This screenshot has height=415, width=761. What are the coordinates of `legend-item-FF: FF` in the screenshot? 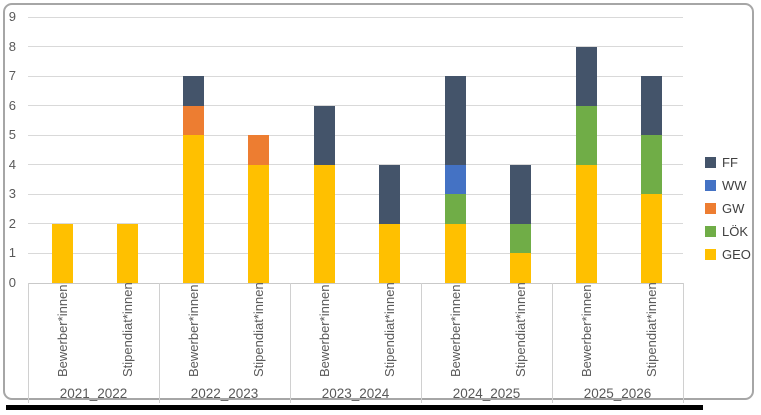 It's located at (728, 162).